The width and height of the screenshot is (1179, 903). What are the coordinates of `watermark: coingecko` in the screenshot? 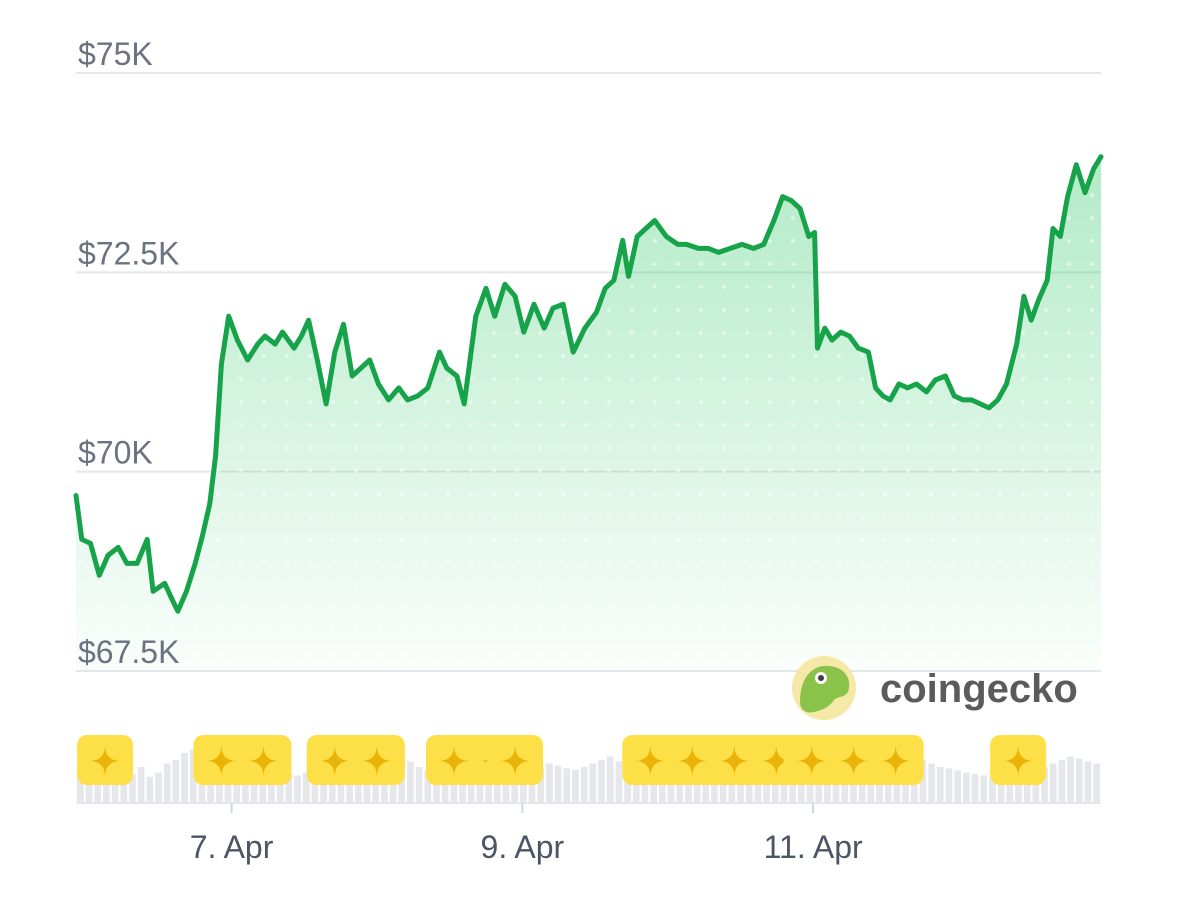 It's located at (935, 688).